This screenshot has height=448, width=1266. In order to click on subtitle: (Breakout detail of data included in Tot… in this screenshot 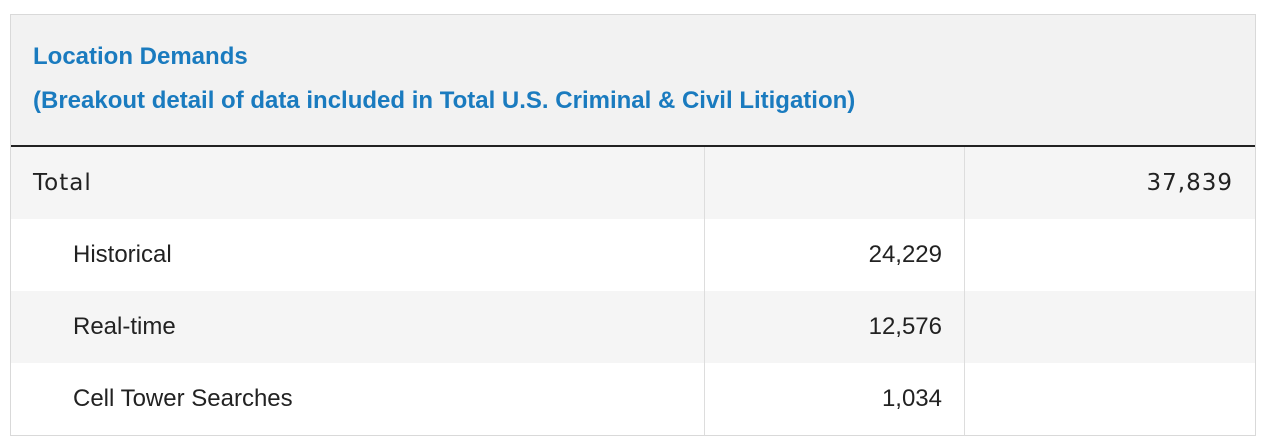, I will do `click(444, 100)`.